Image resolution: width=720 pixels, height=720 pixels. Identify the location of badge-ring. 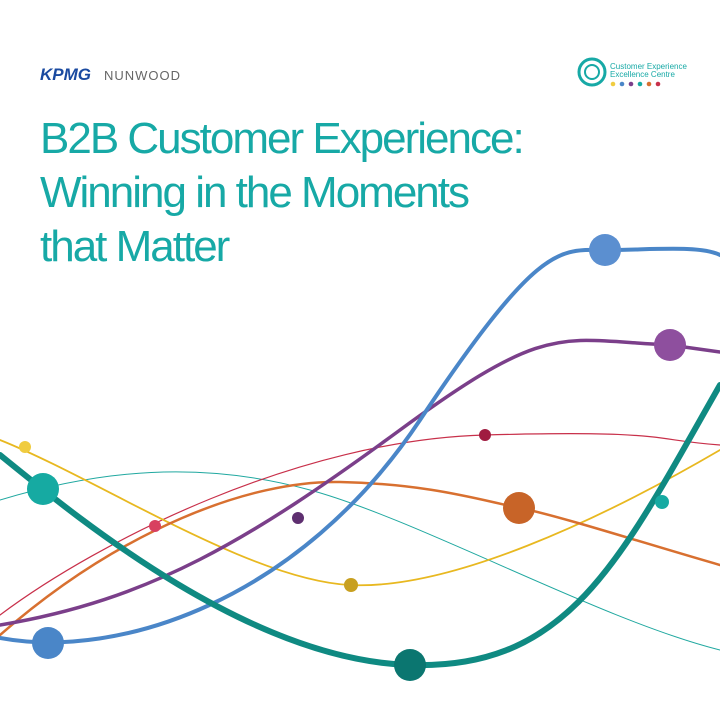
(592, 72).